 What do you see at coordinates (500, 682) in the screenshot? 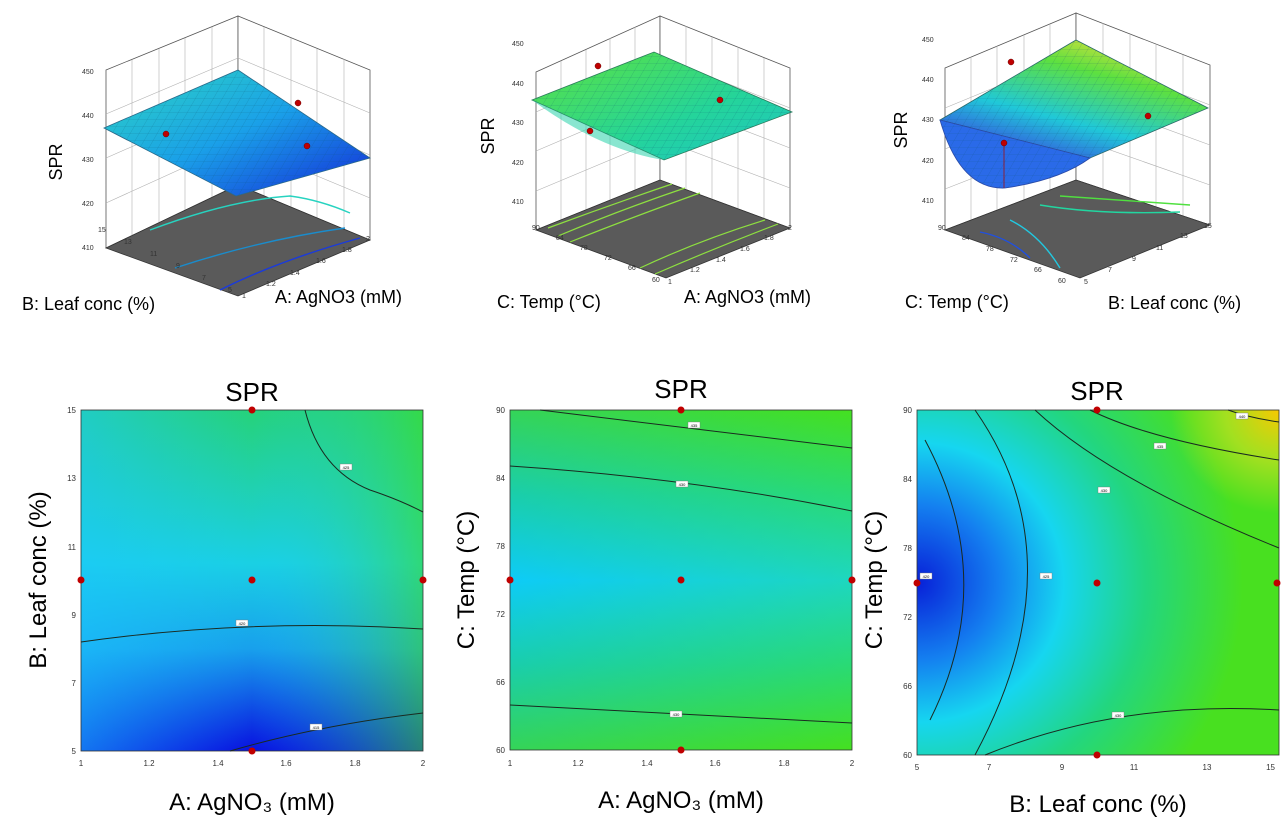
I see `svg-text: 66` at bounding box center [500, 682].